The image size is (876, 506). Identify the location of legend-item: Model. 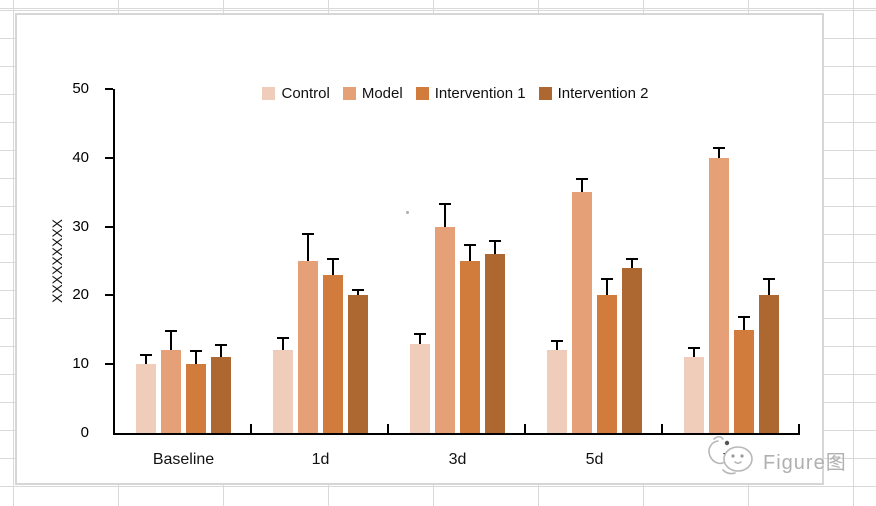
(372, 93).